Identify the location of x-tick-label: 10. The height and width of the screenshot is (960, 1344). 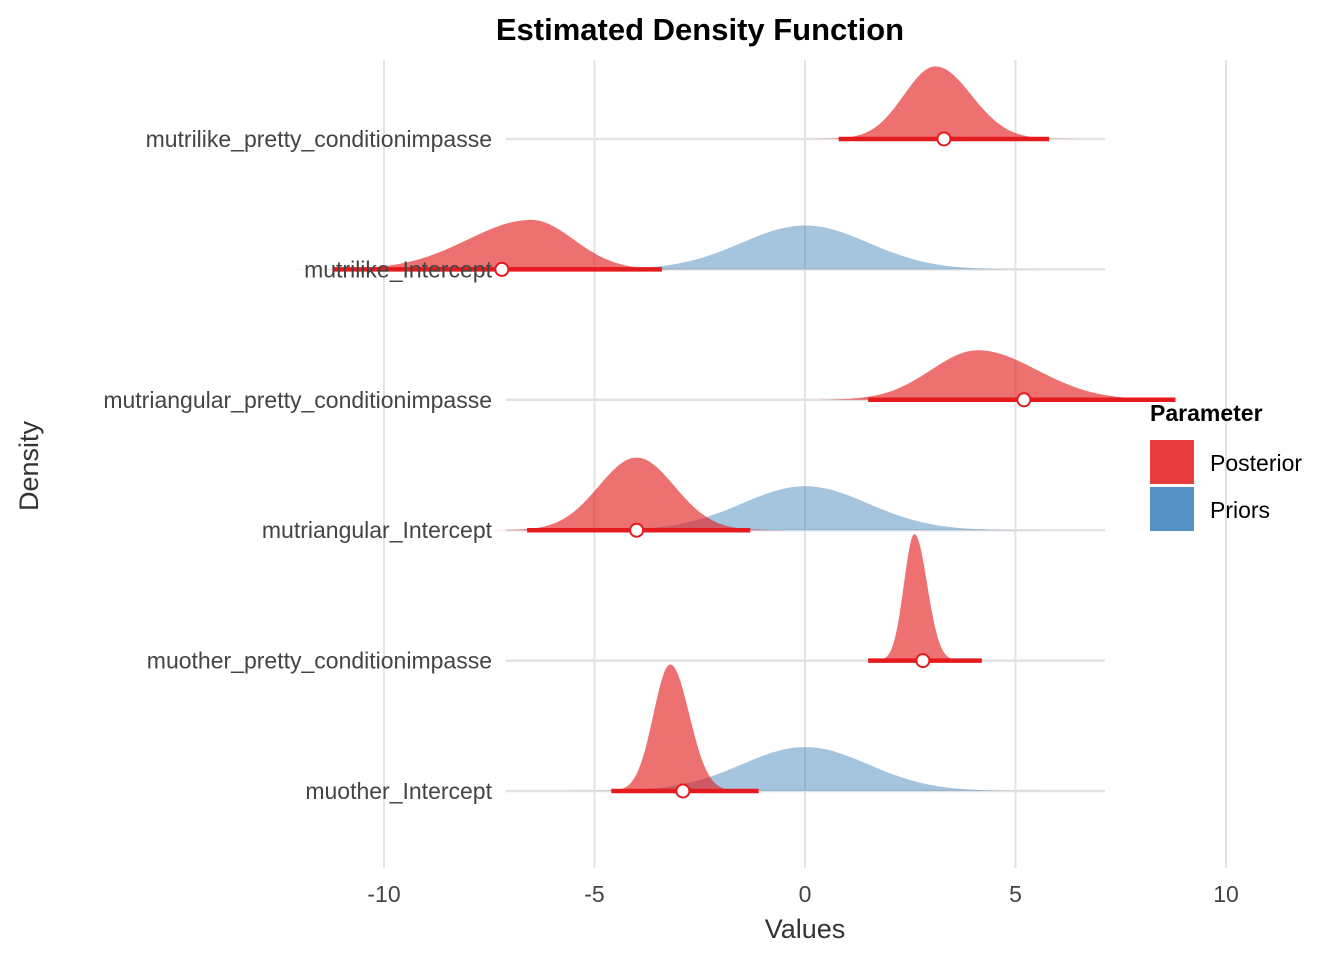
(1226, 894).